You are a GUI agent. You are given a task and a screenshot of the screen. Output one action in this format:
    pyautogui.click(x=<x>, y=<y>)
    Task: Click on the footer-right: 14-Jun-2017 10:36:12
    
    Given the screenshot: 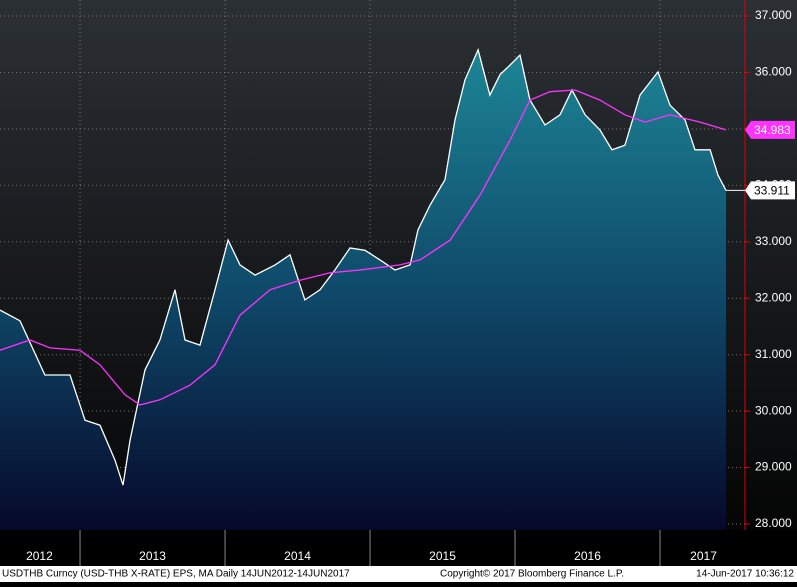 What is the action you would take?
    pyautogui.click(x=745, y=574)
    